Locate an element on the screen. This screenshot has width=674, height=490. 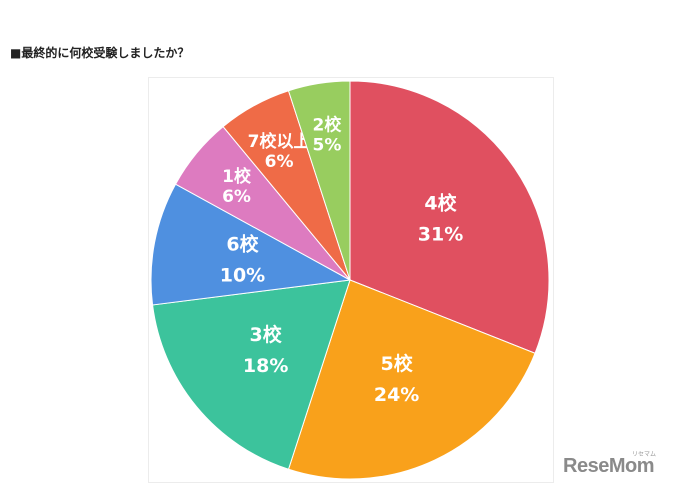
slice-percent-label: 10% is located at coordinates (242, 276).